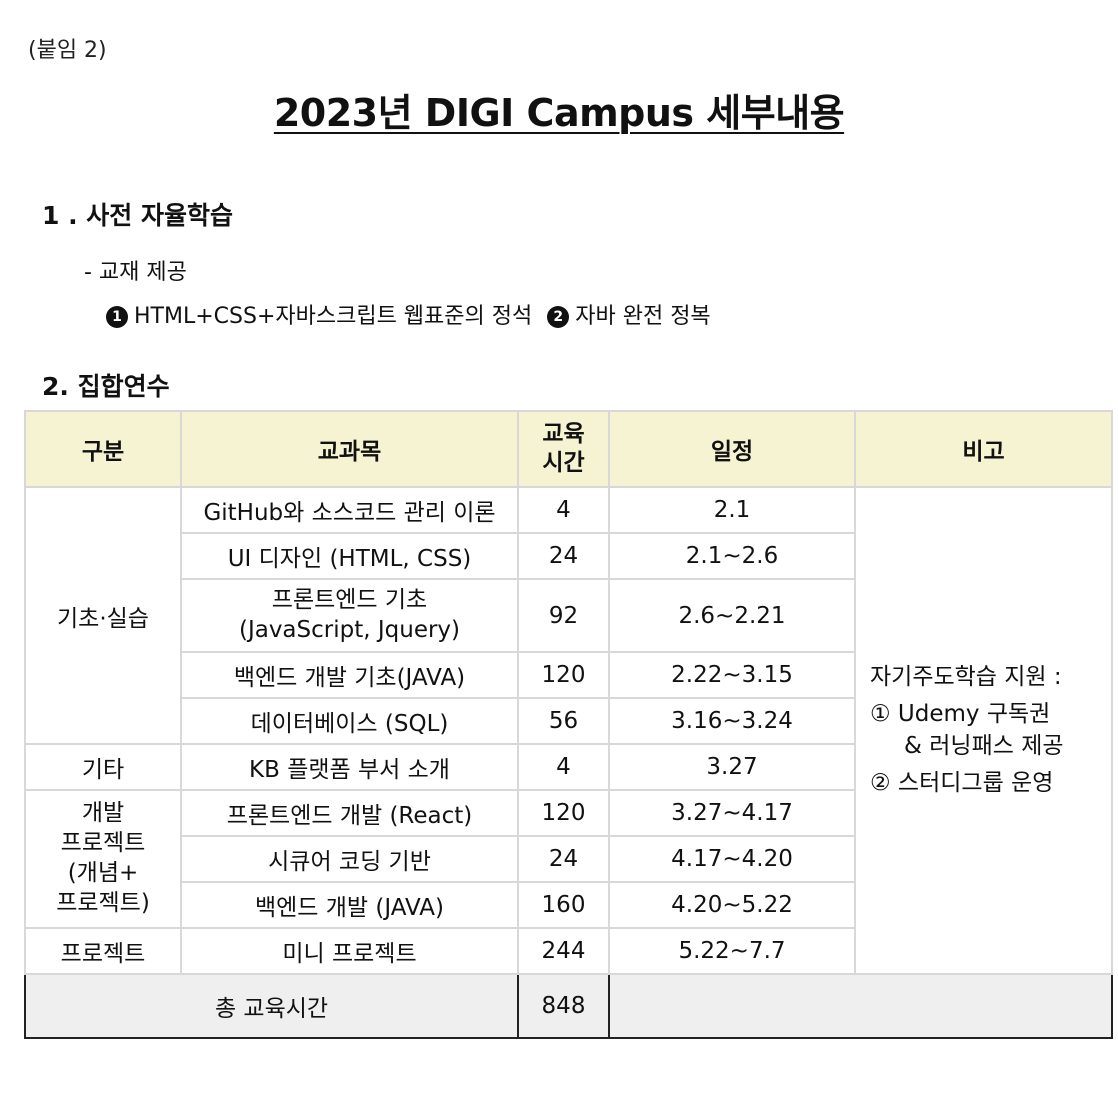 This screenshot has height=1118, width=1118. Describe the element at coordinates (103, 449) in the screenshot. I see `header-category: 구분` at that location.